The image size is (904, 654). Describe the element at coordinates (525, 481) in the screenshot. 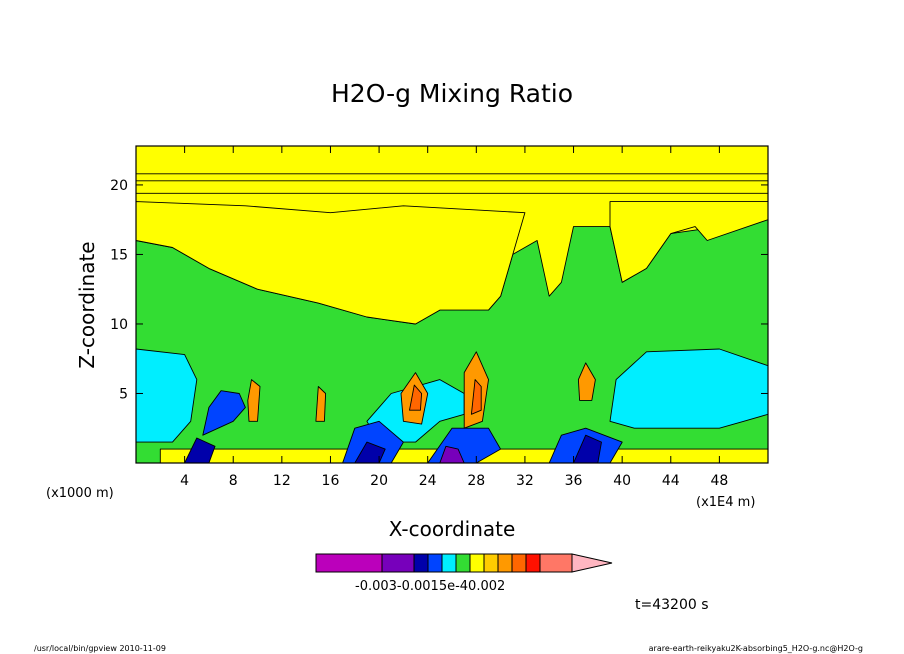

I see `x-tick-label: 32` at that location.